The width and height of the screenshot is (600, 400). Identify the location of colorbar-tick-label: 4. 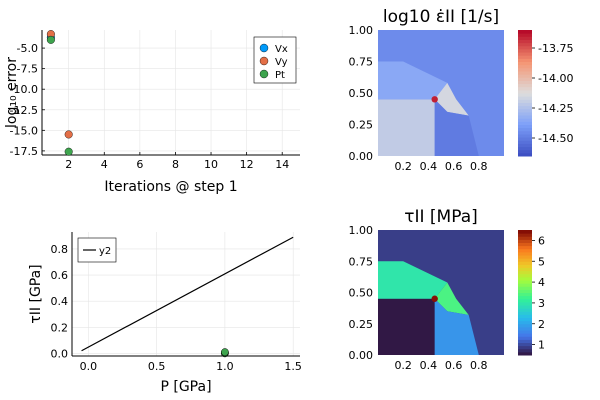
(541, 282).